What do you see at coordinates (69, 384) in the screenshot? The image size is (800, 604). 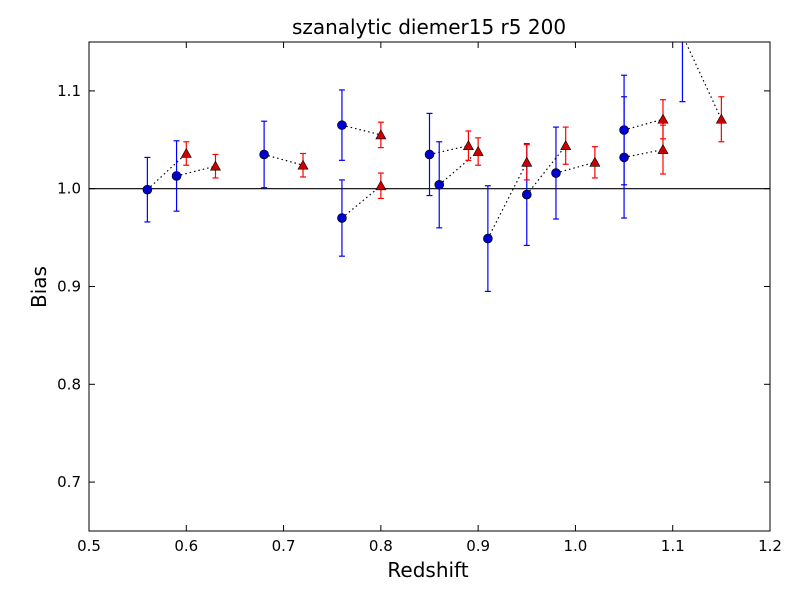 I see `y-tick-label: 0.8` at bounding box center [69, 384].